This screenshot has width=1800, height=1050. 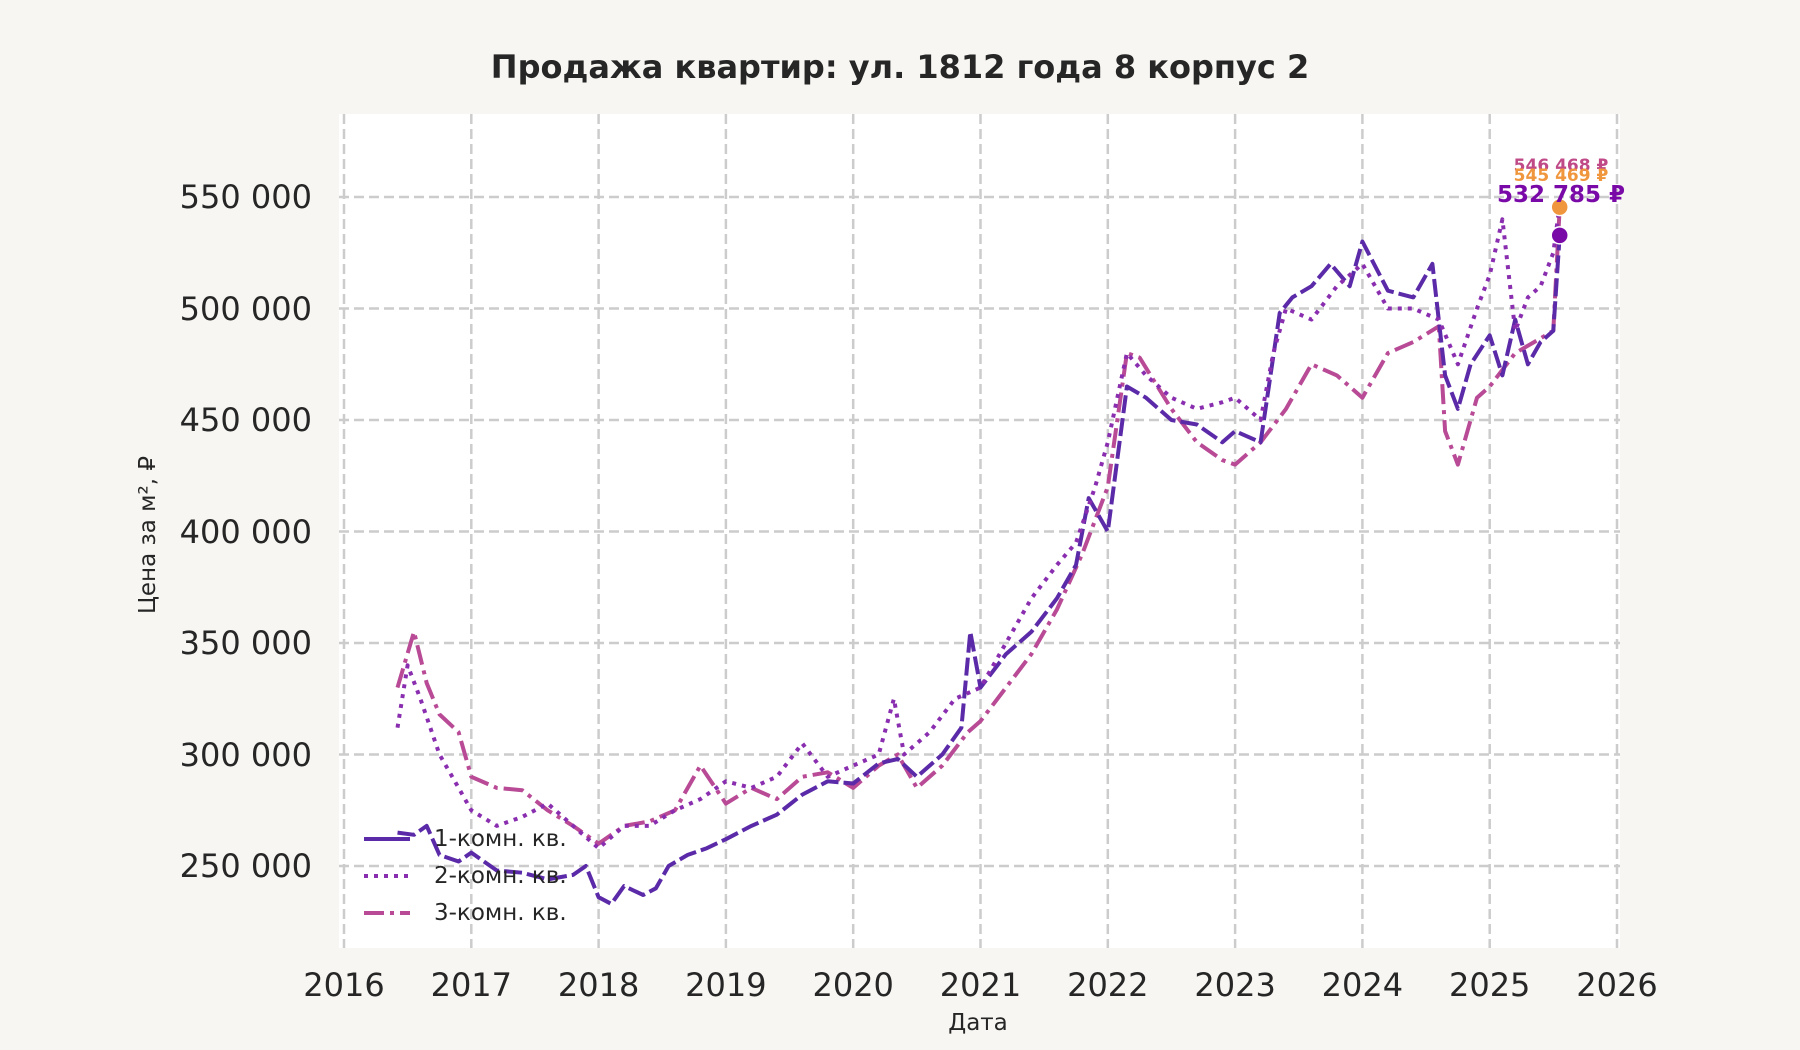 What do you see at coordinates (978, 1023) in the screenshot?
I see `x-axis-label: Дата` at bounding box center [978, 1023].